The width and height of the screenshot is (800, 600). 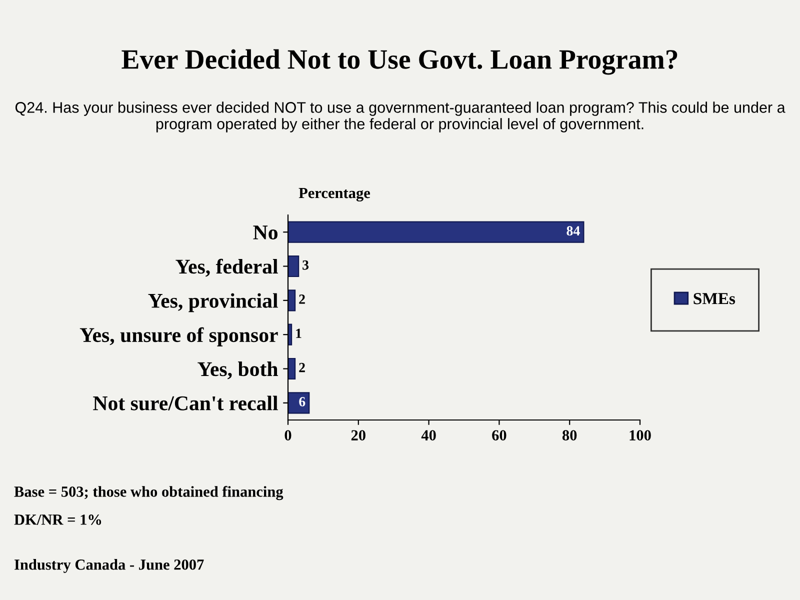 I want to click on y-tick-label: Yes, unsure of sponsor, so click(x=179, y=336).